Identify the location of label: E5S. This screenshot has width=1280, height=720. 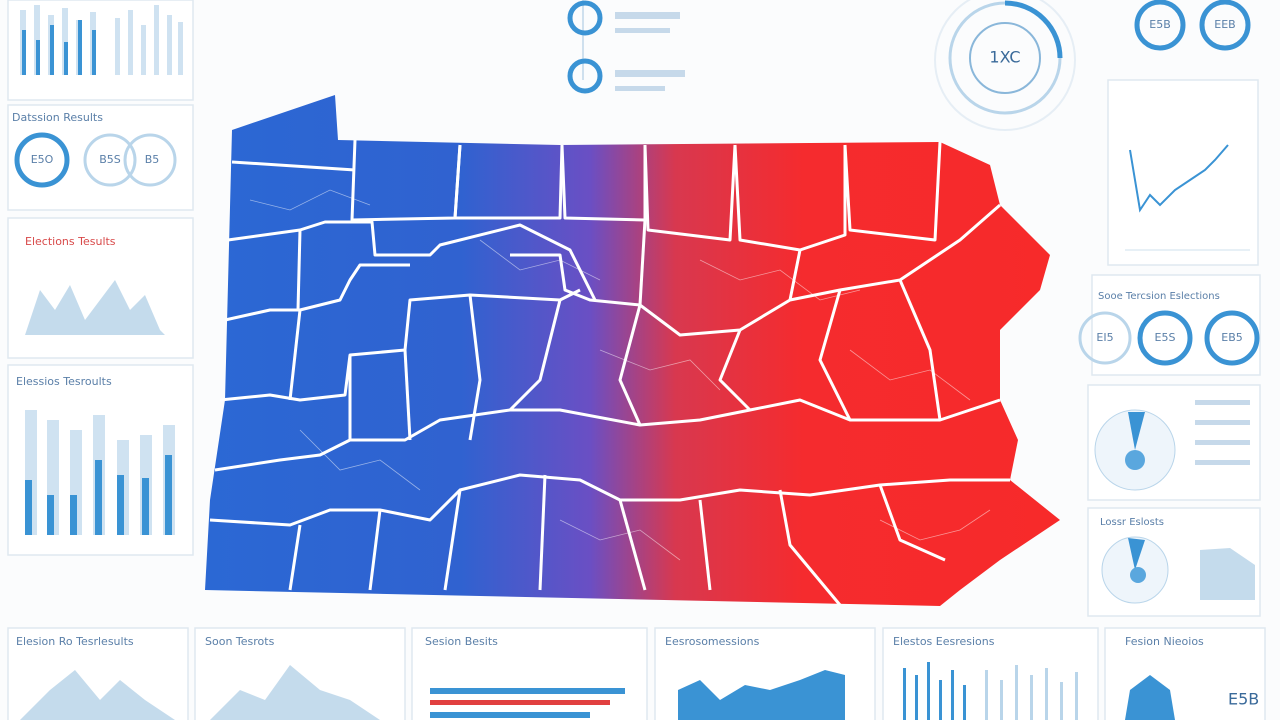
(1165, 337).